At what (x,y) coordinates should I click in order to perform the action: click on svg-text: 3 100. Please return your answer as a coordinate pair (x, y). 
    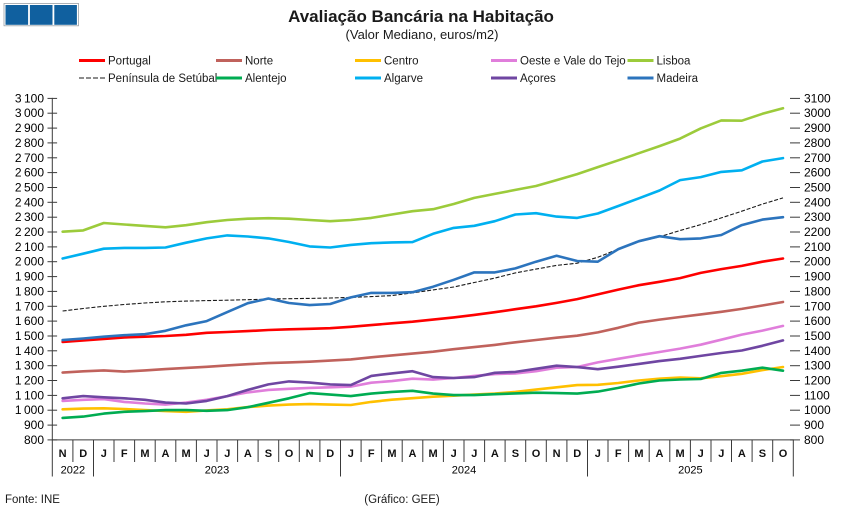
    Looking at the image, I should click on (29, 98).